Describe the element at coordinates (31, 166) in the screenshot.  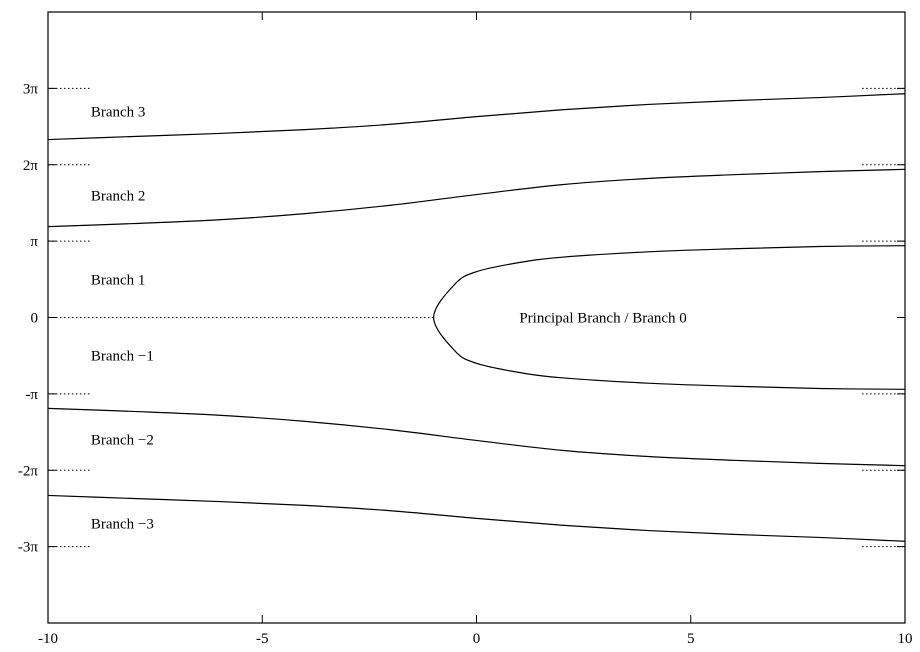
I see `y-tick-label: 2π` at that location.